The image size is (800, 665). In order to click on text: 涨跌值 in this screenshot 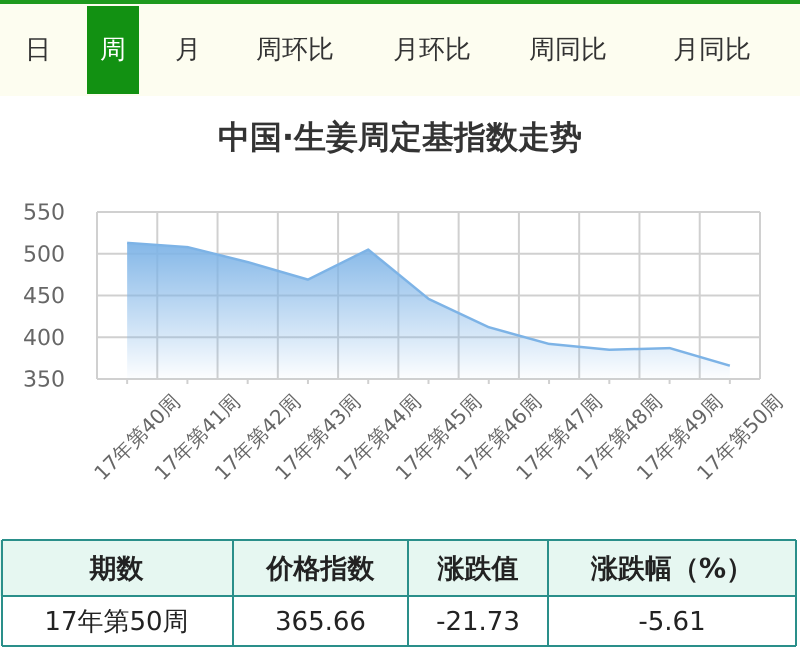, I will do `click(477, 568)`.